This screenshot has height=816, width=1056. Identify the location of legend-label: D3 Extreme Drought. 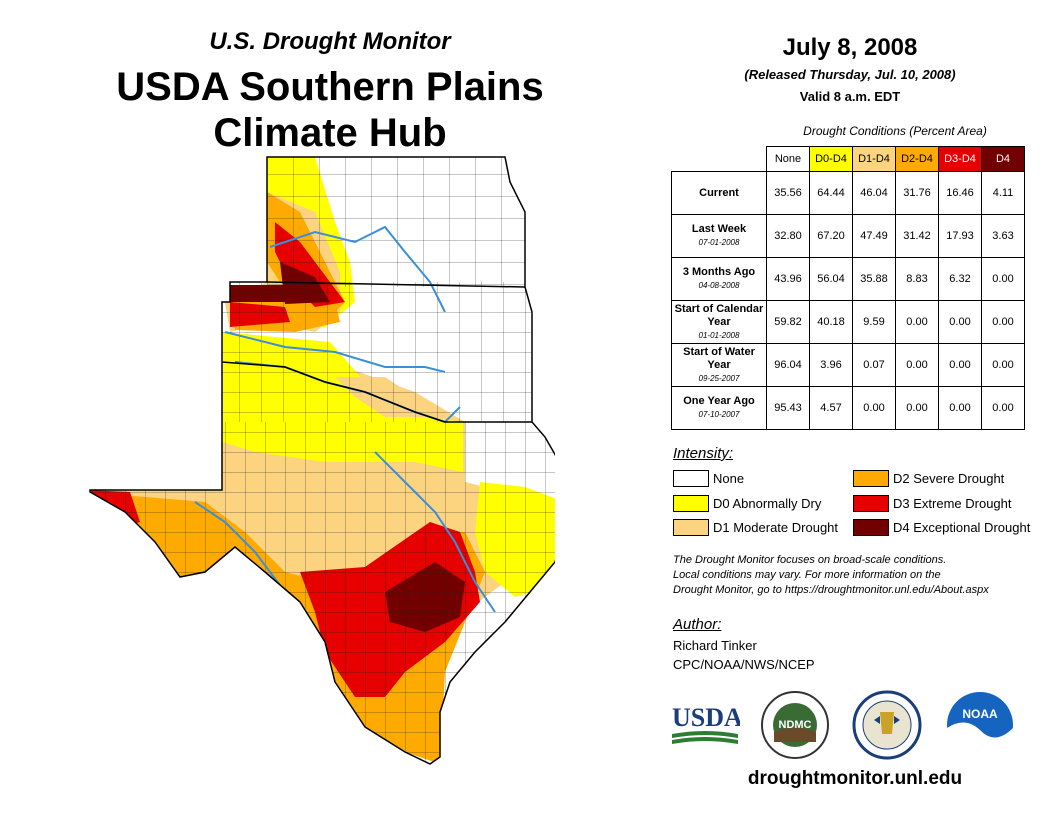
(952, 503).